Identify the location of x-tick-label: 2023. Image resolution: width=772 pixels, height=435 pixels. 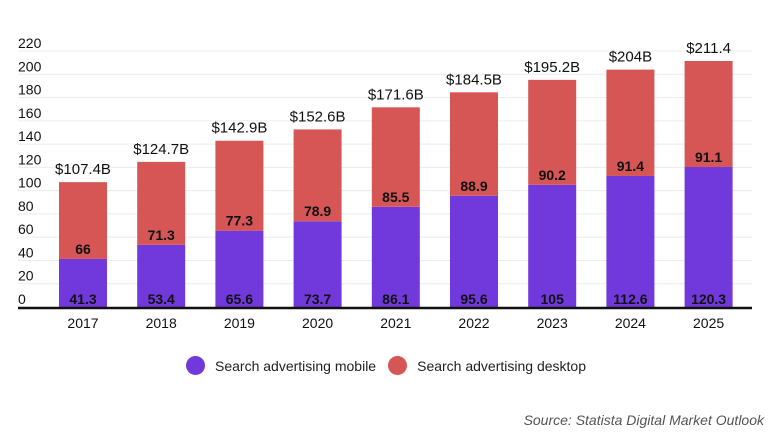
(552, 323).